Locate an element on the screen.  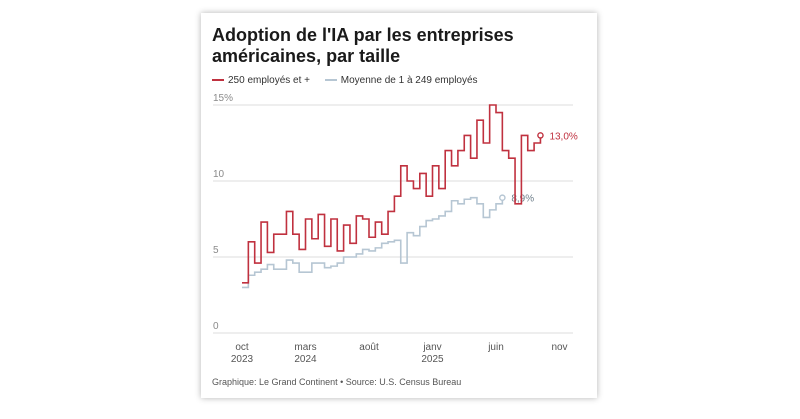
legend-label-medium: Moyenne de 1 à 249 employés is located at coordinates (409, 80).